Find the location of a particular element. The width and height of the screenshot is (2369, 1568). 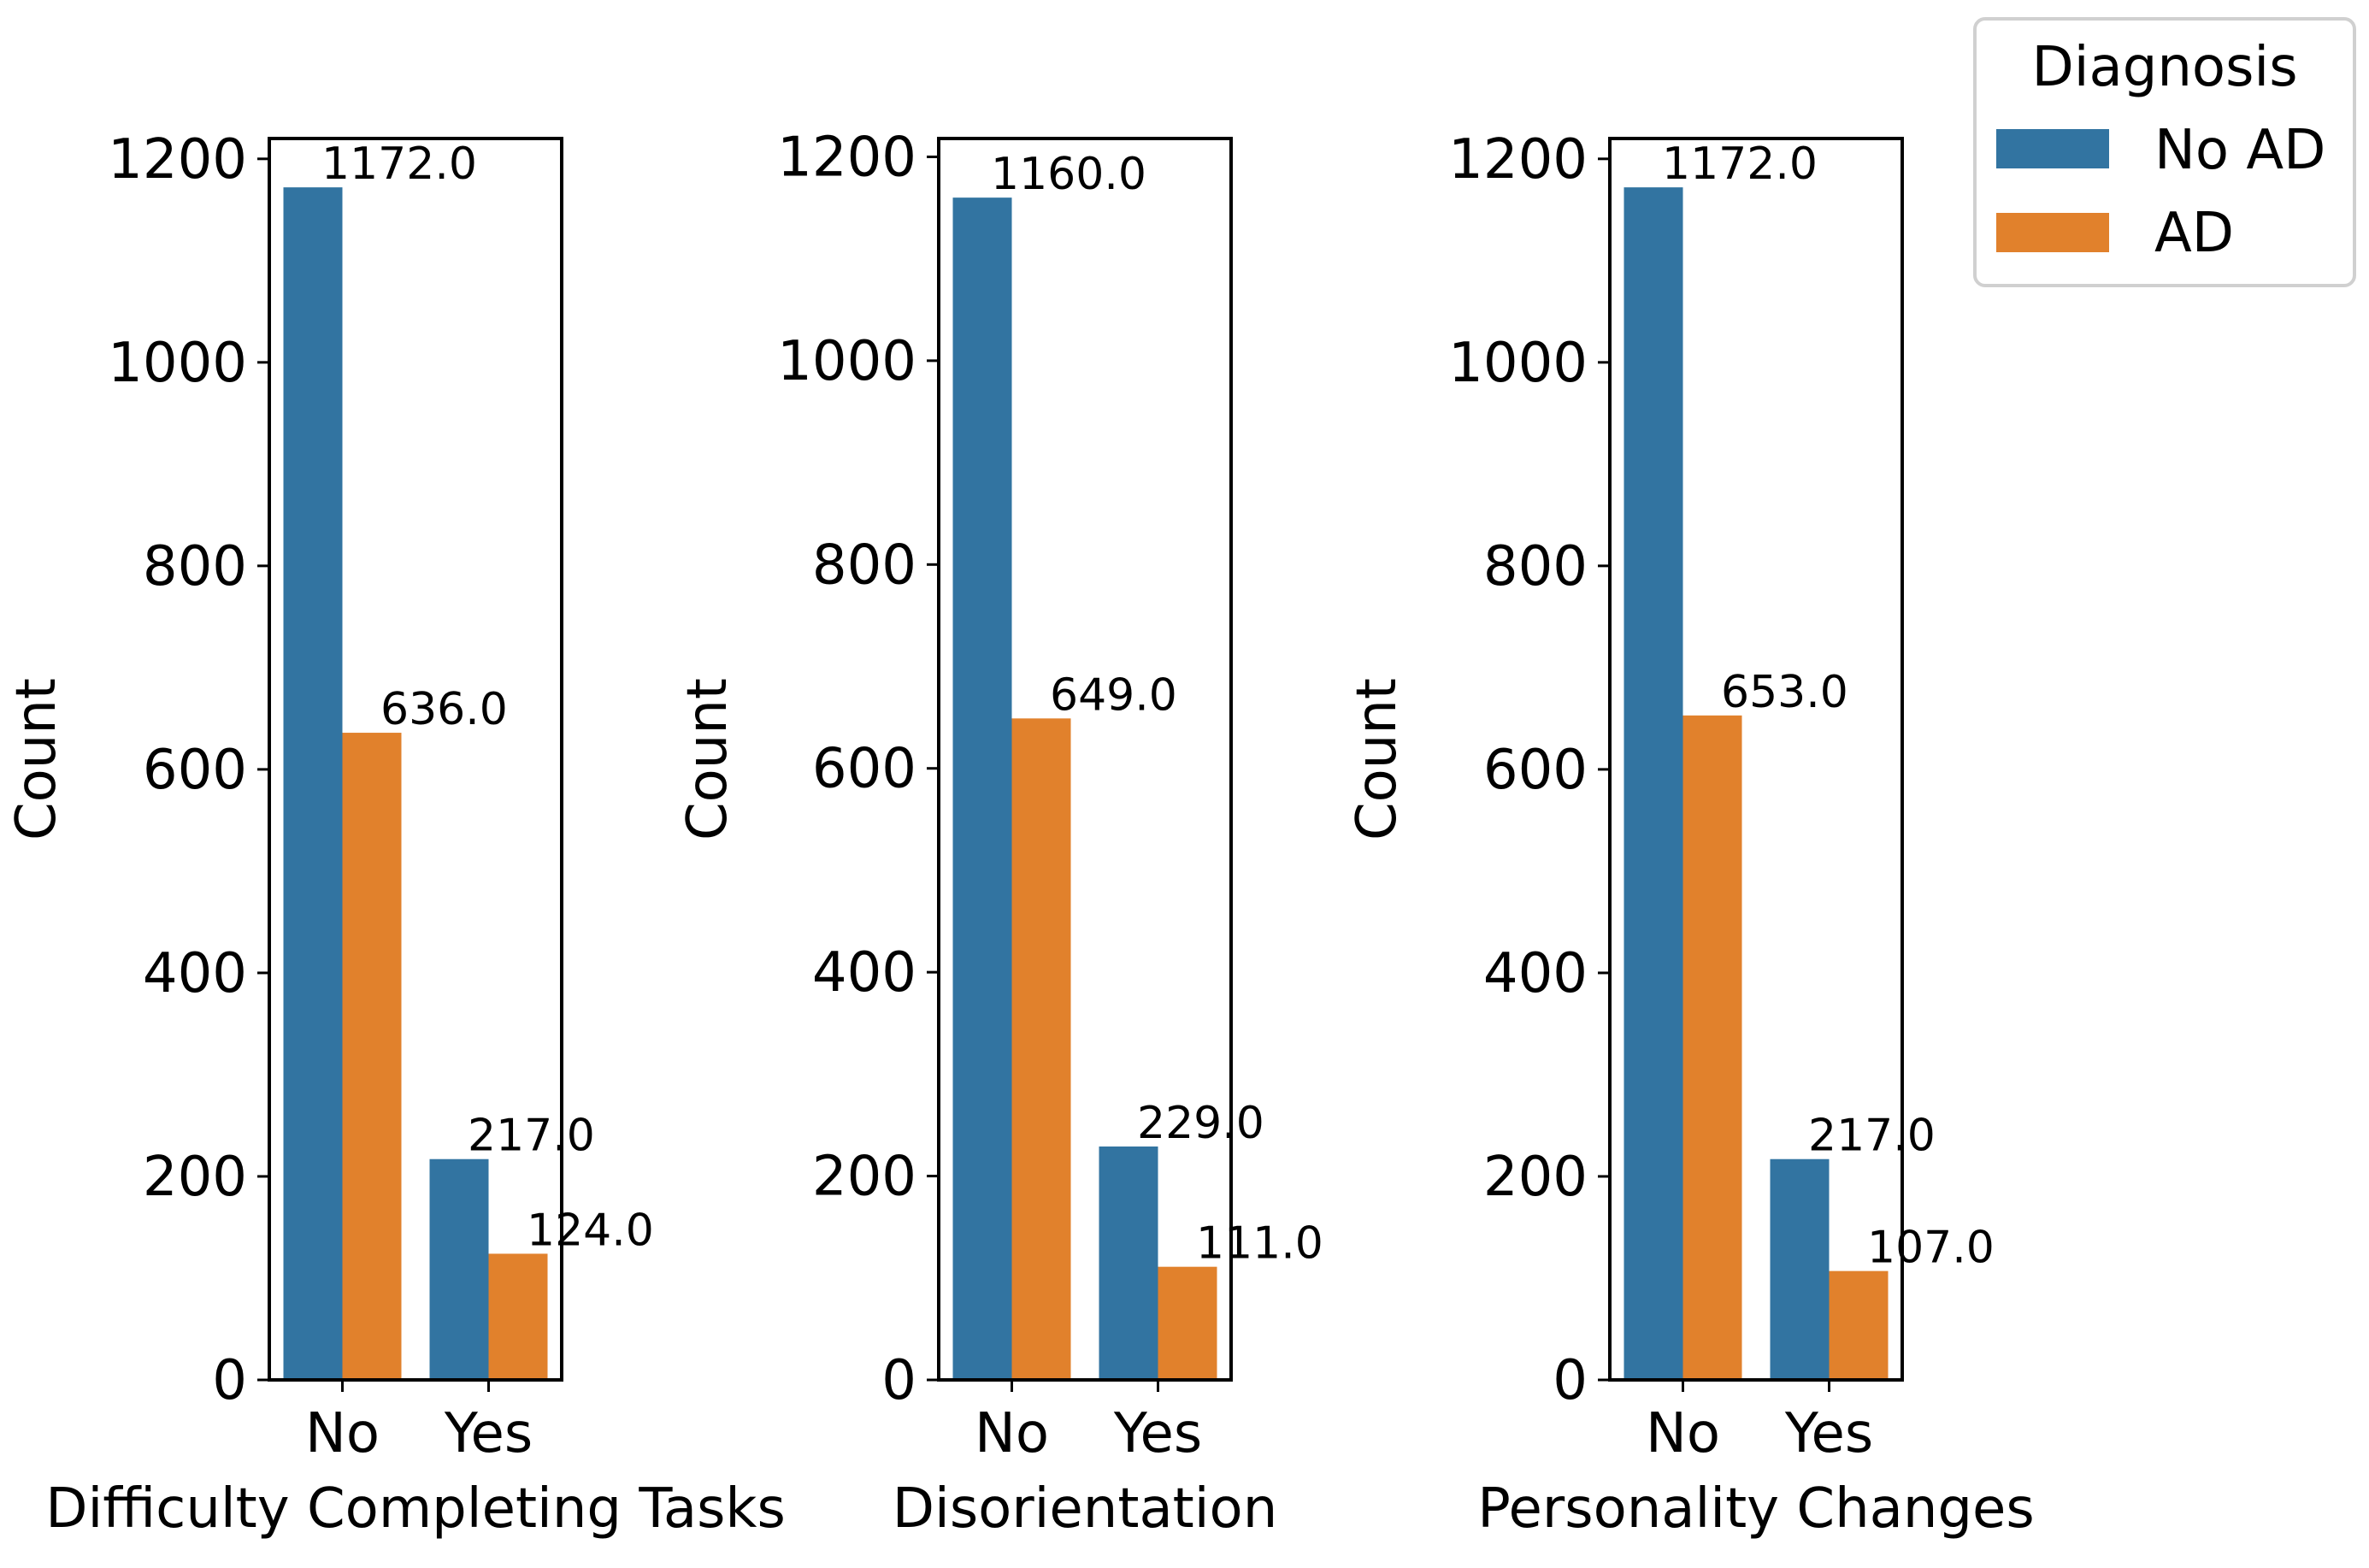

legend-title: Diagnosis is located at coordinates (2164, 67).